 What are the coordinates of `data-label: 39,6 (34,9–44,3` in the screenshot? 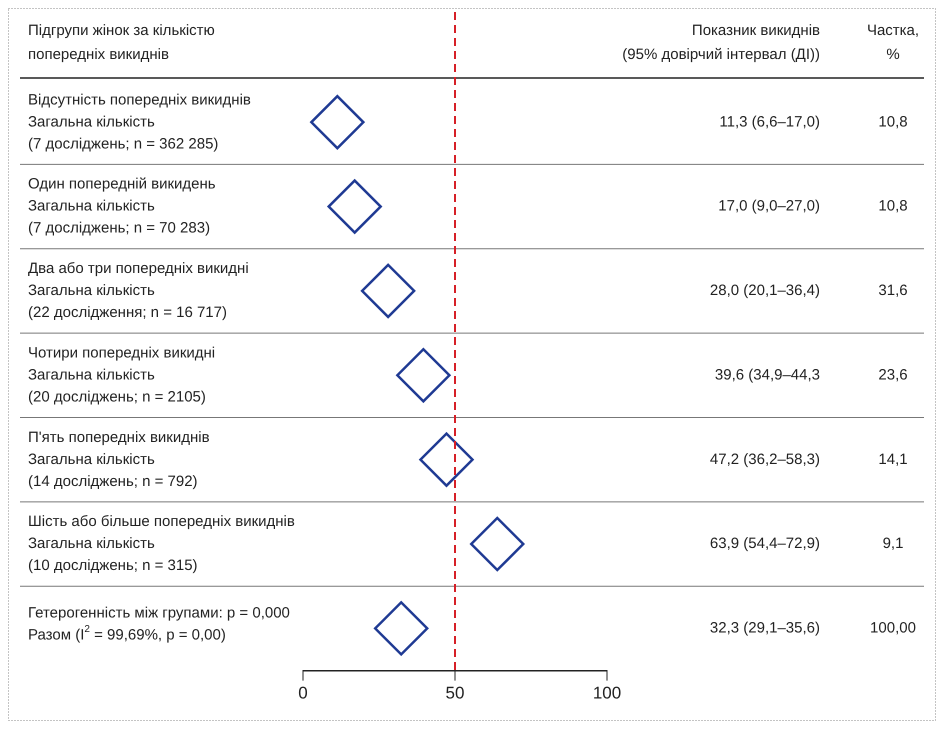 It's located at (767, 375).